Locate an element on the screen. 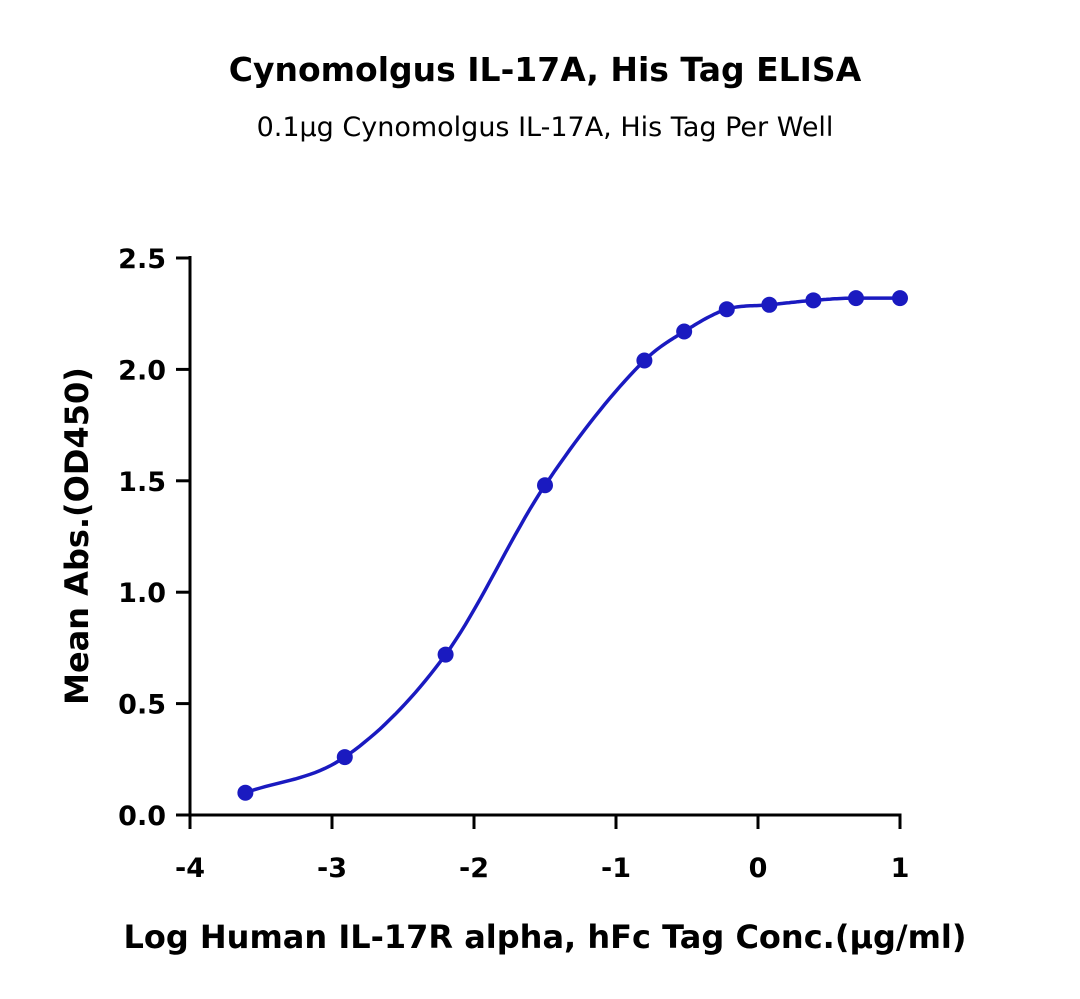 The height and width of the screenshot is (999, 1080). x-tick-label: 0 is located at coordinates (758, 868).